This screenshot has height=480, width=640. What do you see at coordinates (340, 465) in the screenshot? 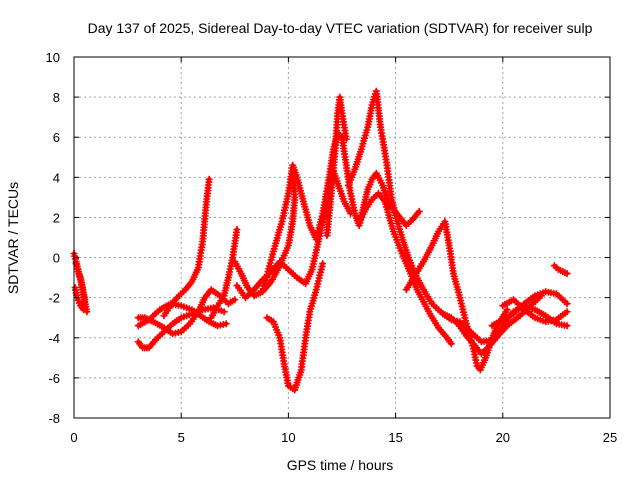
I see `x-axis-label: GPS time / hours` at bounding box center [340, 465].